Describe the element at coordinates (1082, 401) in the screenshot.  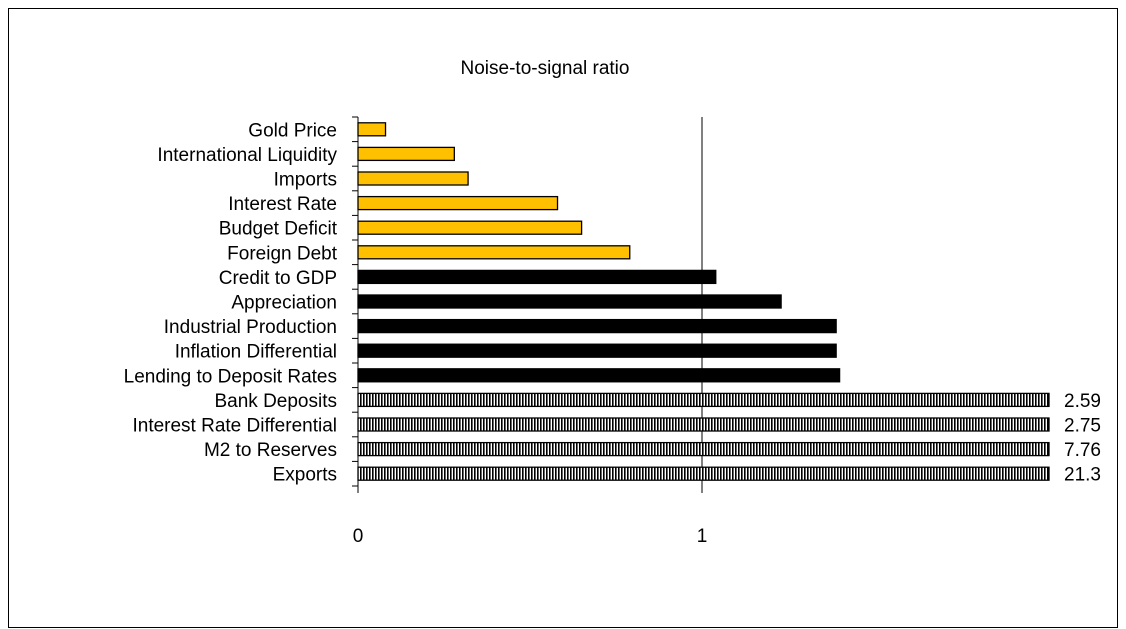
I see `value-label: 2.59` at that location.